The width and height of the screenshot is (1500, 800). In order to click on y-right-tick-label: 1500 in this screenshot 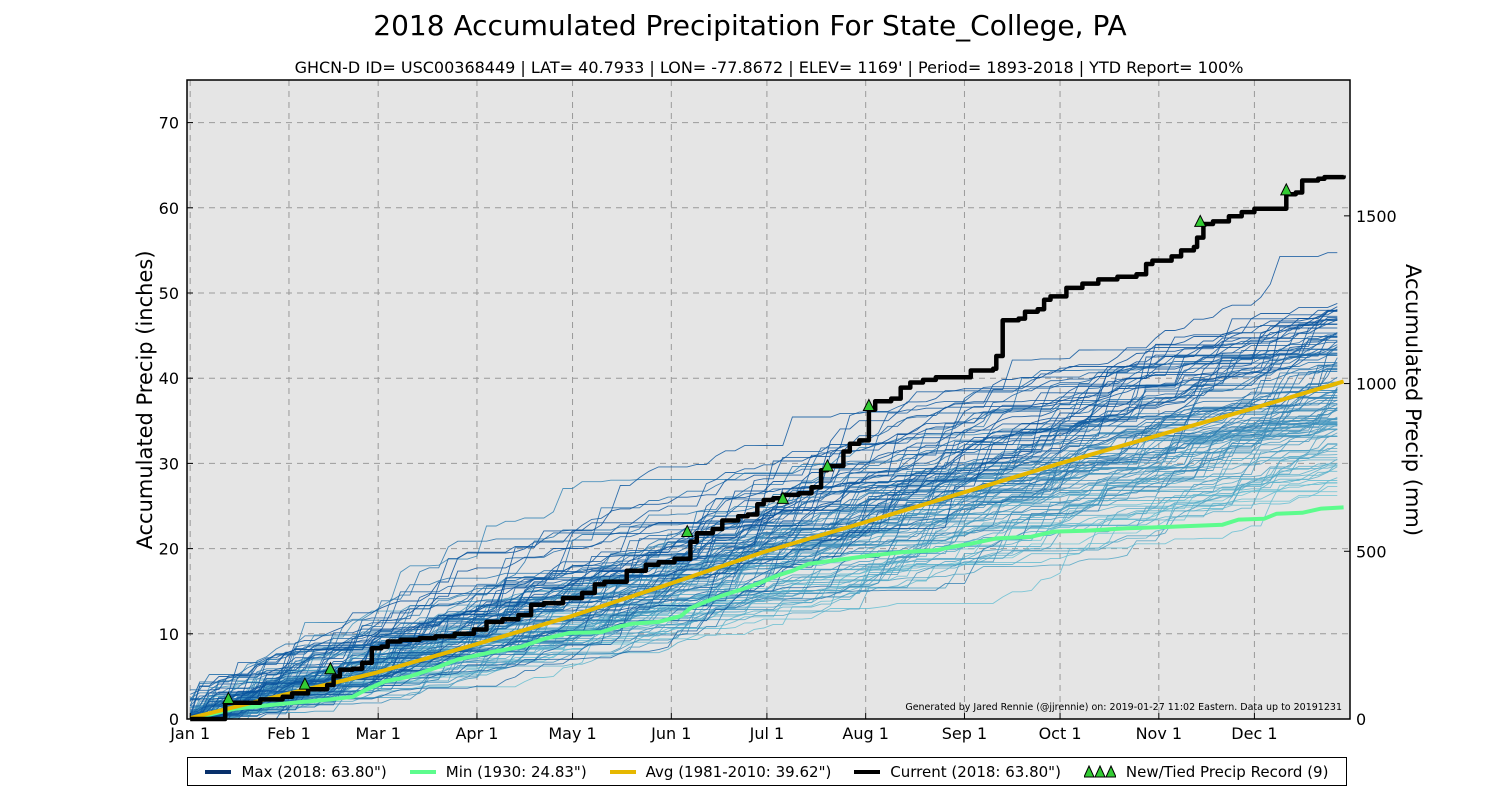, I will do `click(1376, 216)`.